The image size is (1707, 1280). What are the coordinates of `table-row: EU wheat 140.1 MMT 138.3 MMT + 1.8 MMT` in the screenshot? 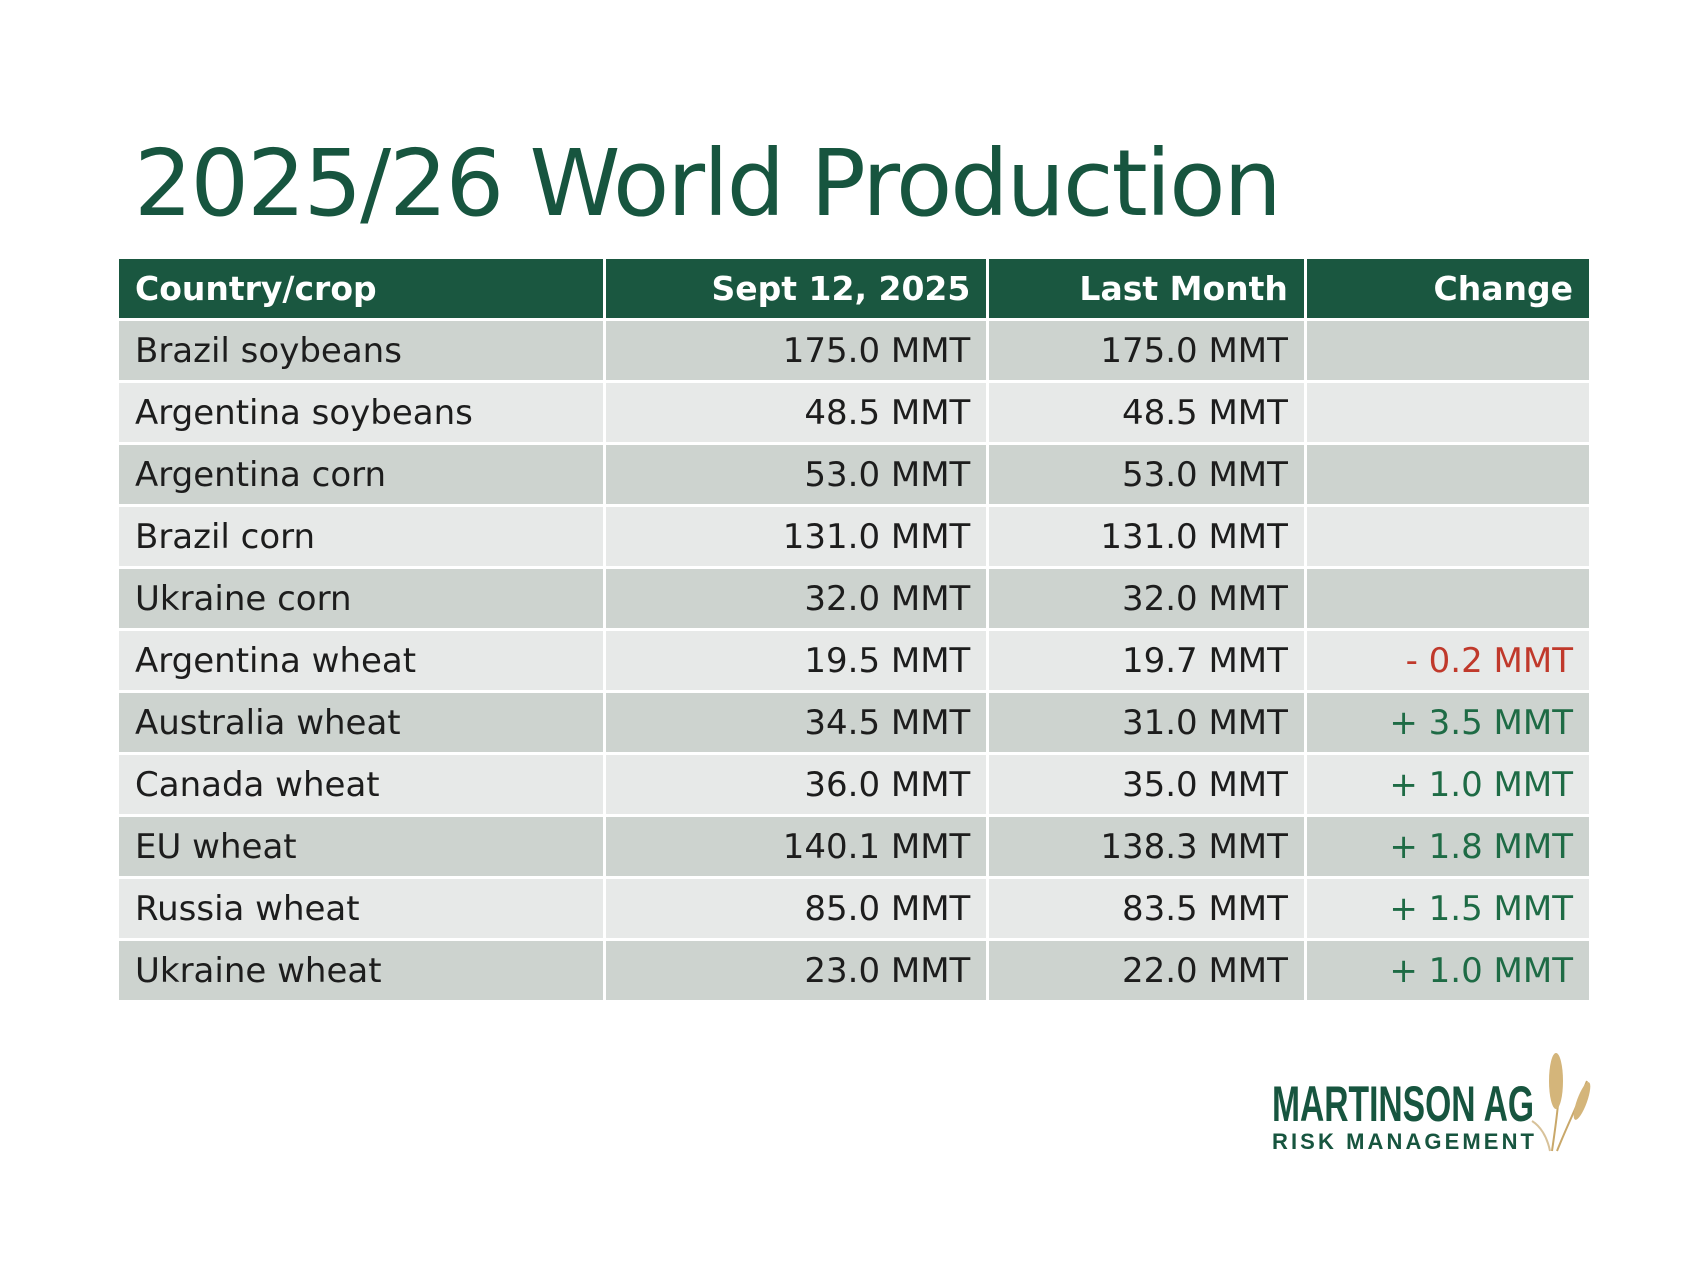 It's located at (854, 846).